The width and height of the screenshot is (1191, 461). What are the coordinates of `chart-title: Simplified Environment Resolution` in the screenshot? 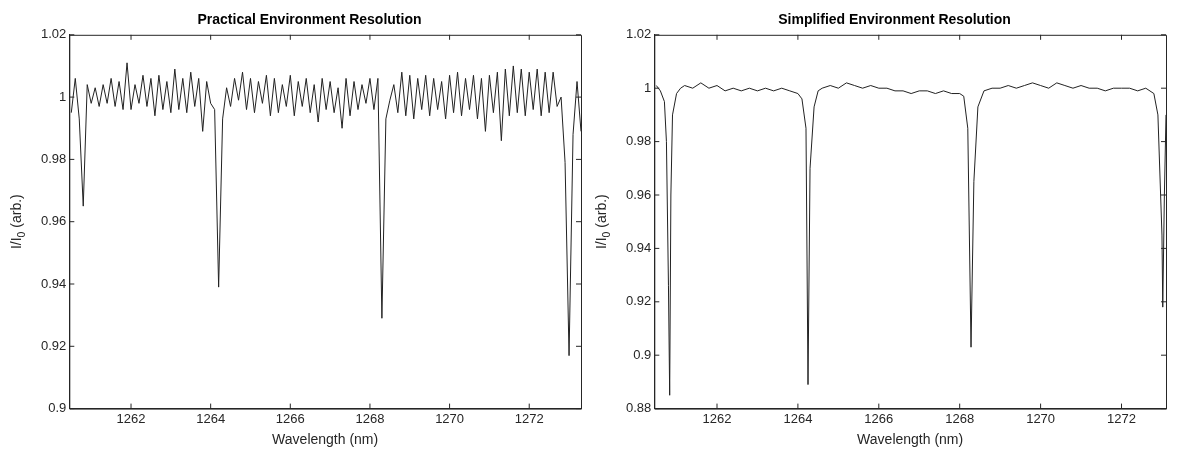 It's located at (894, 19).